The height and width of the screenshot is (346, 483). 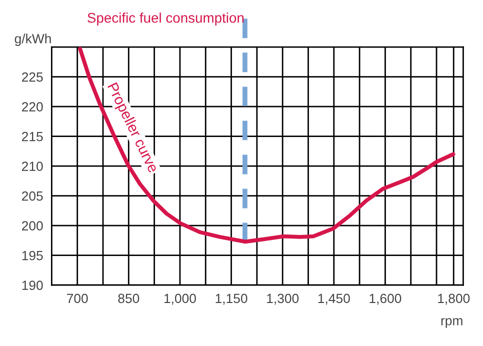 What do you see at coordinates (32, 255) in the screenshot?
I see `y-tick-label: 195` at bounding box center [32, 255].